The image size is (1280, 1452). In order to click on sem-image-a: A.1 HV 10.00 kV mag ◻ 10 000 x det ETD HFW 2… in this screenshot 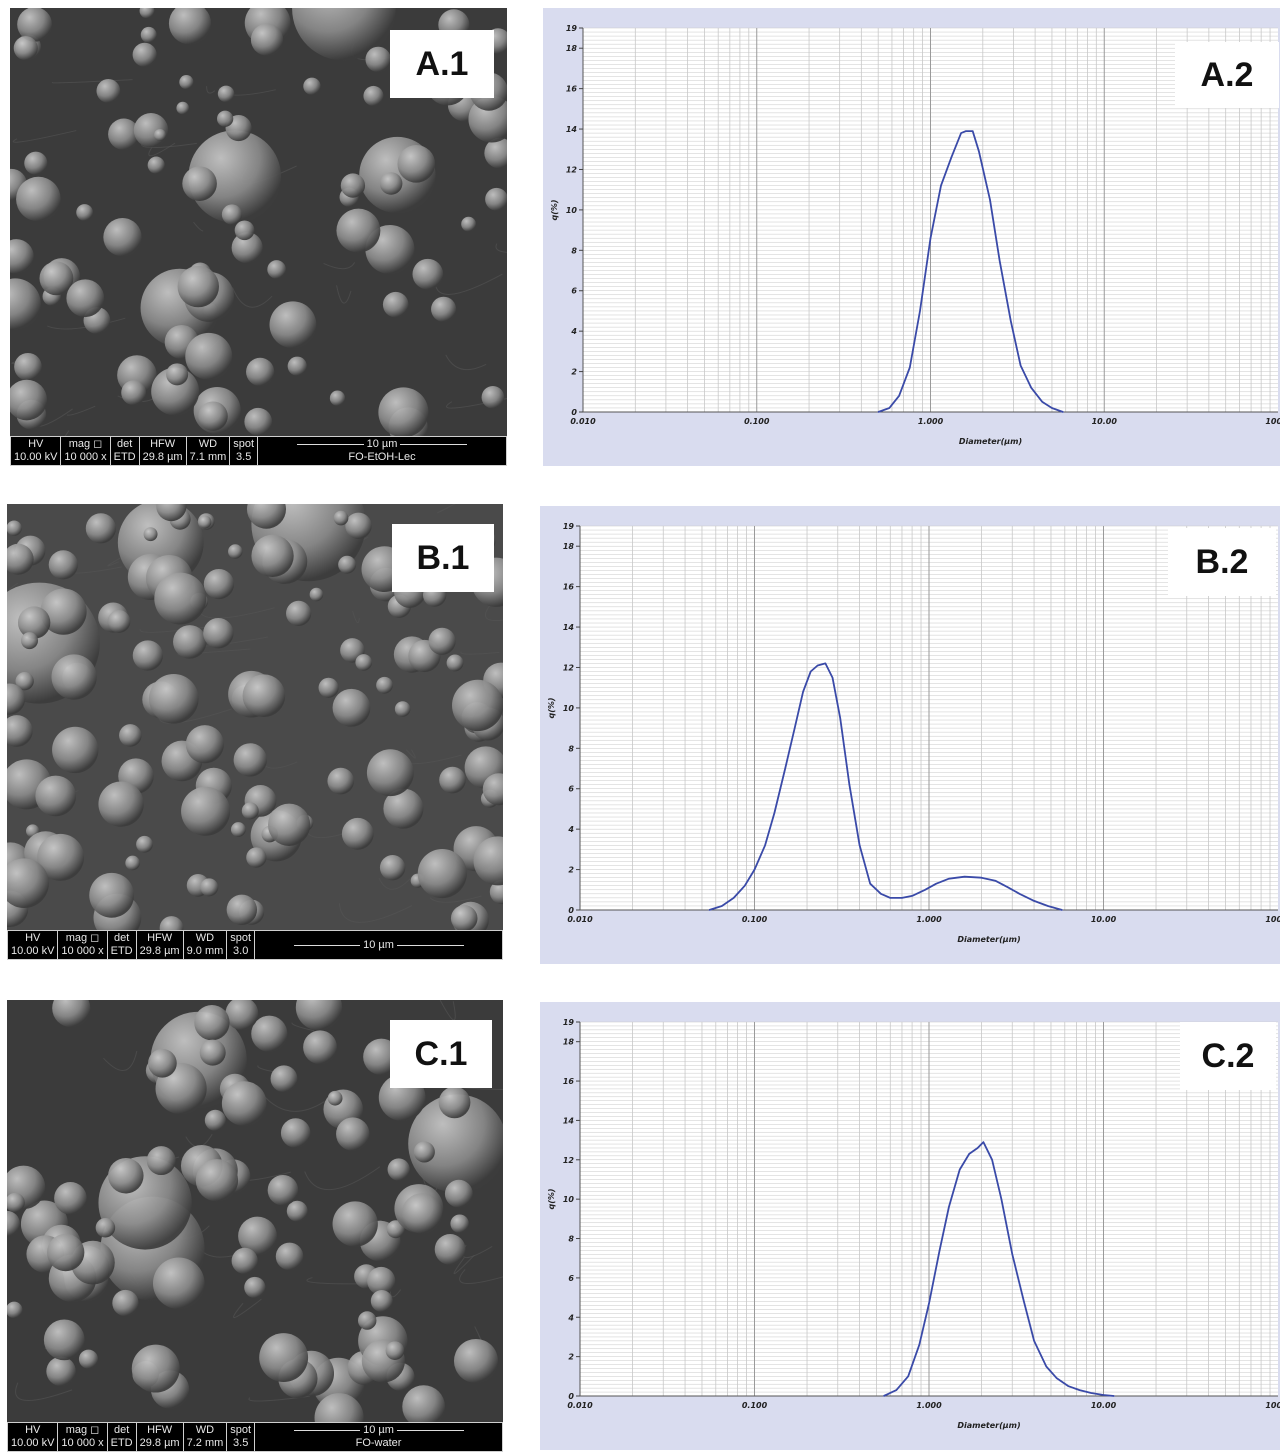, I will do `click(258, 237)`.